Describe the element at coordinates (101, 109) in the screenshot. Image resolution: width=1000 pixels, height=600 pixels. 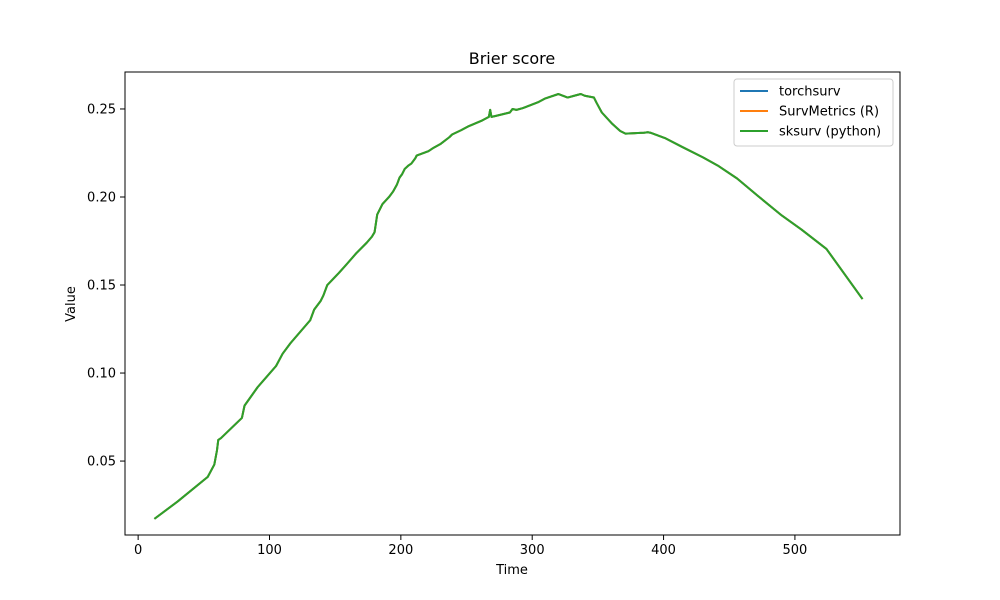
I see `y-tick-label: 0.25` at that location.